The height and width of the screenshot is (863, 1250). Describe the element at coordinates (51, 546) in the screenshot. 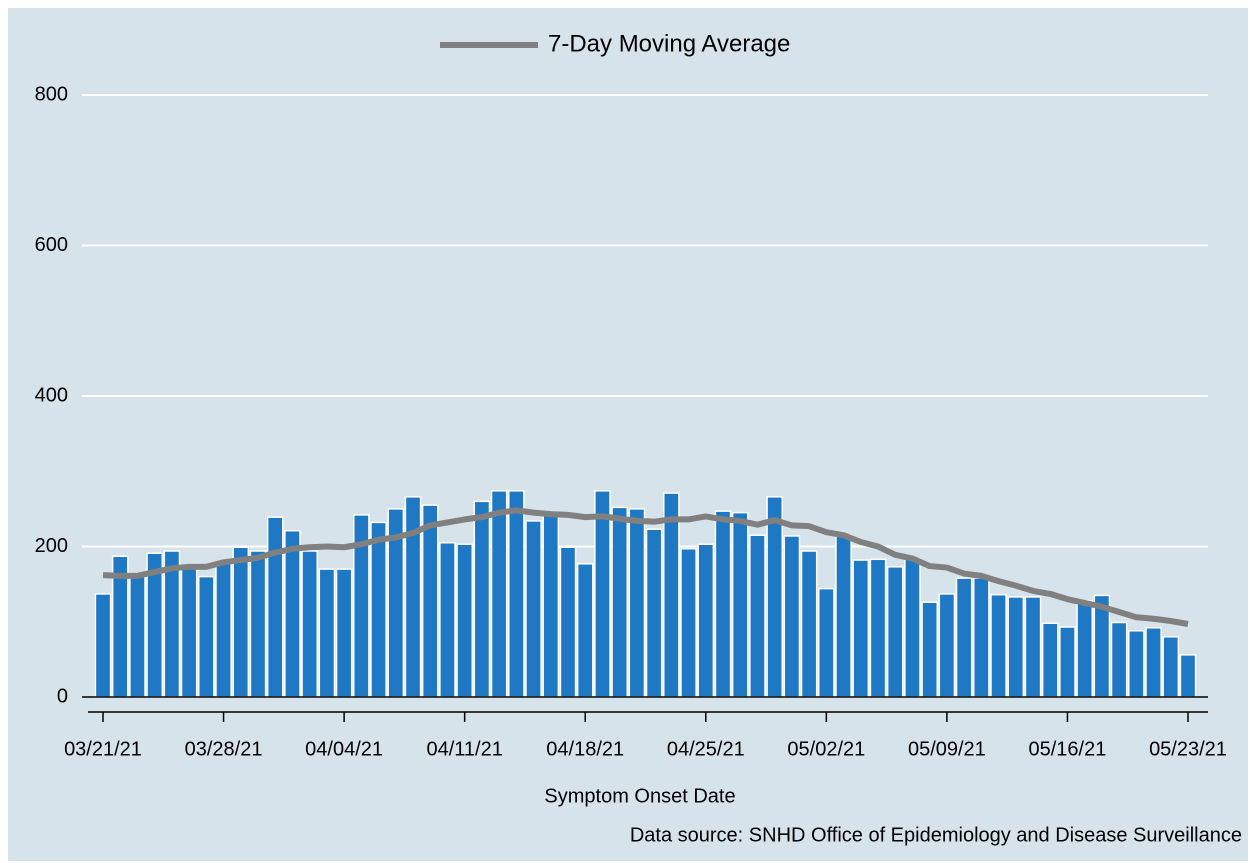

I see `y-tick-label: 200` at that location.